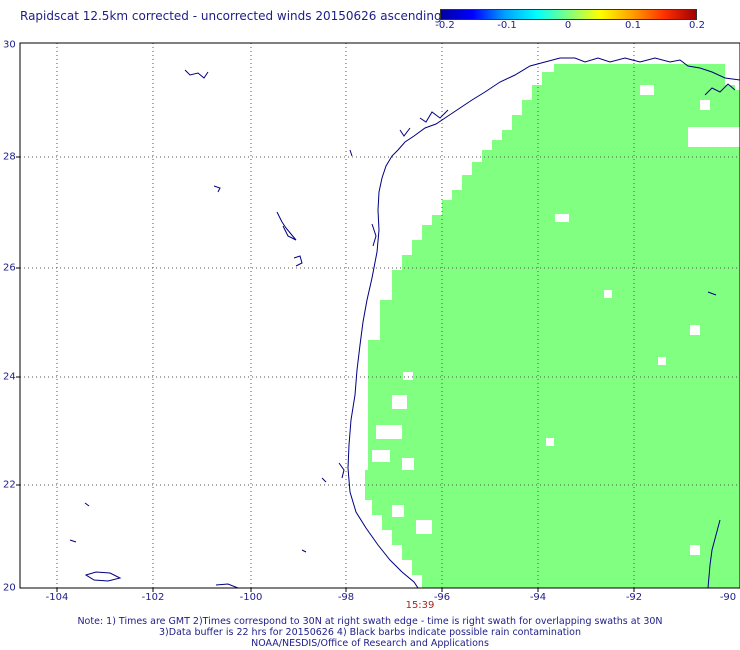 This screenshot has width=740, height=650. I want to click on colorbar-tick: 0.2, so click(697, 25).